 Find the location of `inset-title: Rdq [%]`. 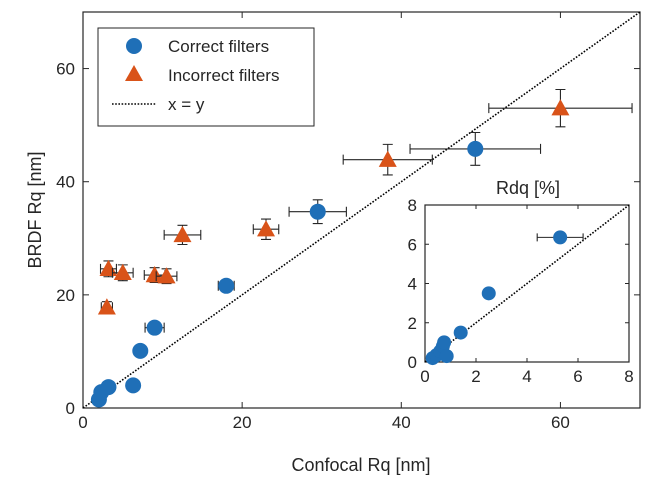

inset-title: Rdq [%] is located at coordinates (528, 188).